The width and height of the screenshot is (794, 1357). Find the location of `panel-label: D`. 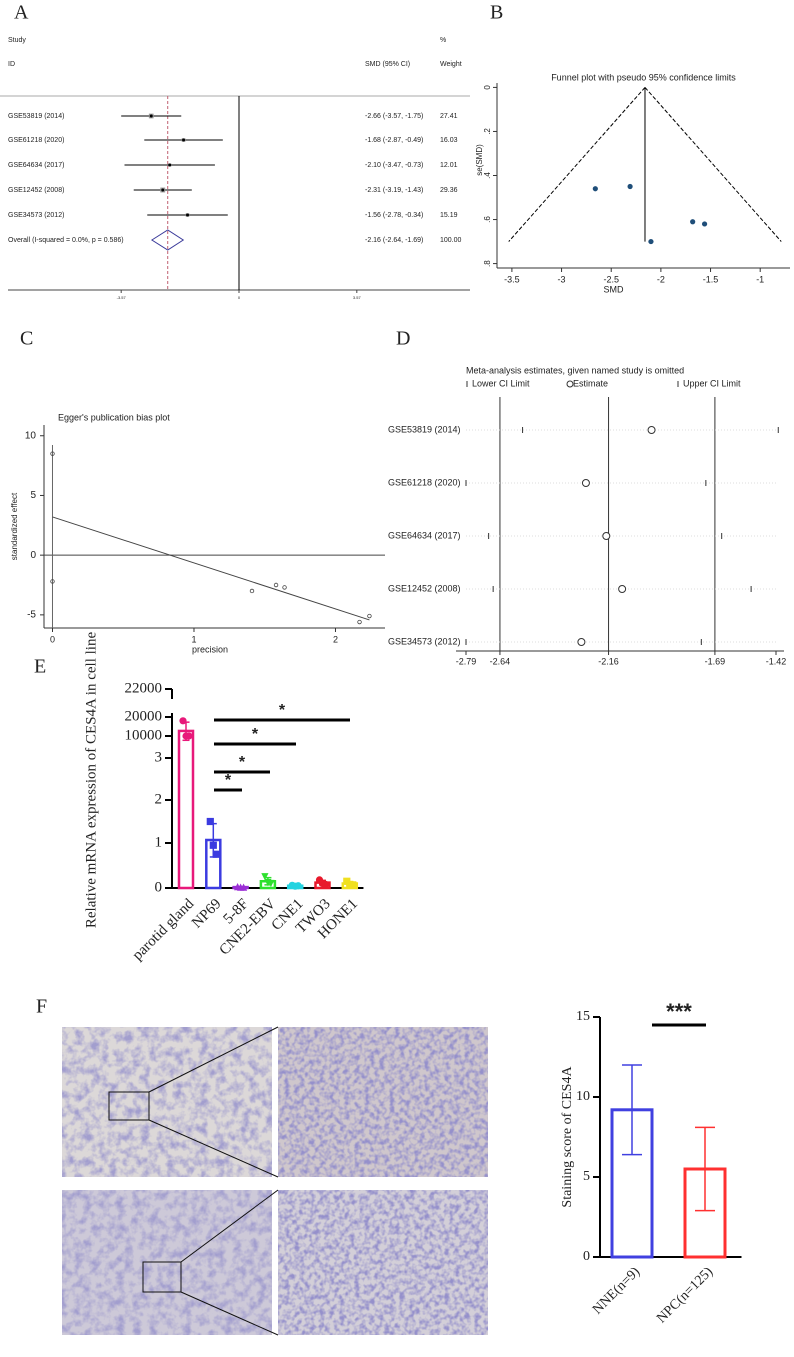

panel-label: D is located at coordinates (403, 339).